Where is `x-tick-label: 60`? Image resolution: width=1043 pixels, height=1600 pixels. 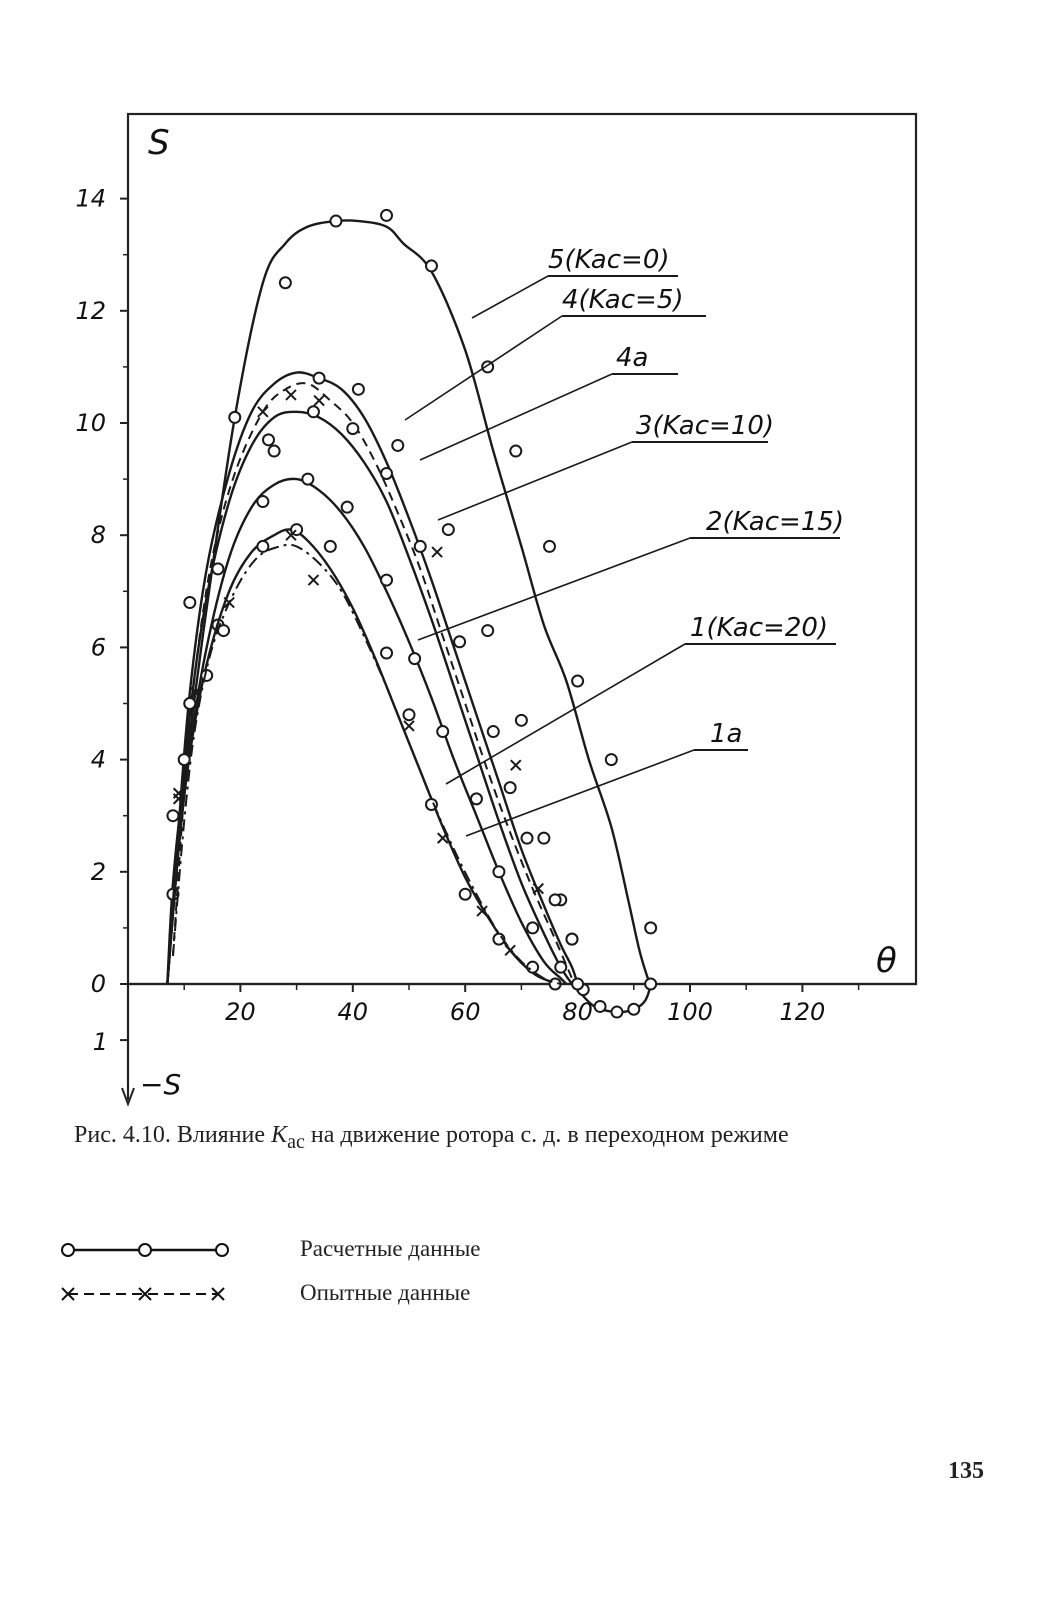 x-tick-label: 60 is located at coordinates (465, 1012).